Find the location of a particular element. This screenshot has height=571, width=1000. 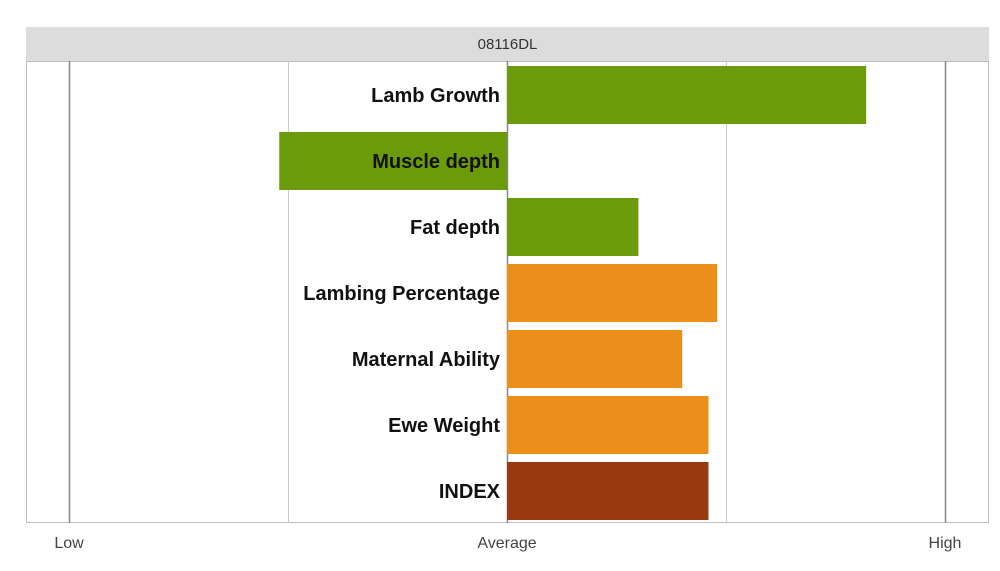

category-label: Ewe Weight is located at coordinates (444, 426).